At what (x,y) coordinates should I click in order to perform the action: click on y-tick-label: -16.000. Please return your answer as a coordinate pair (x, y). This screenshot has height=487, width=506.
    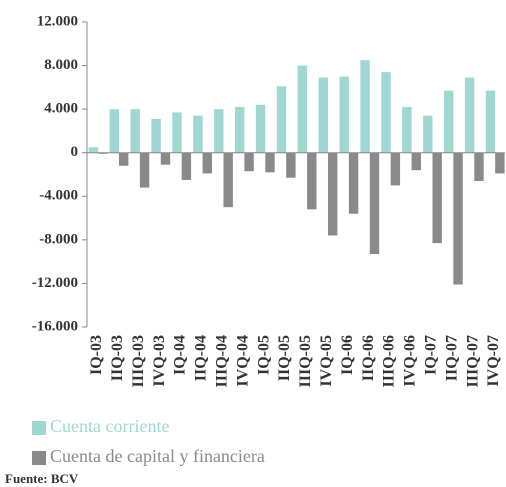
    Looking at the image, I should click on (55, 326).